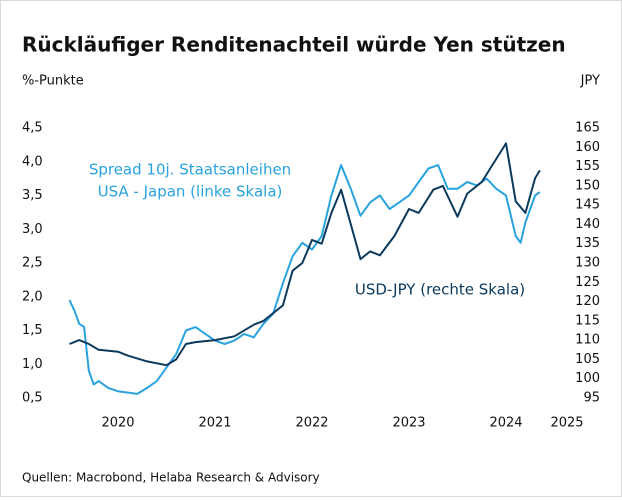 This screenshot has height=501, width=622. I want to click on y-tick-label: 2,0, so click(32, 296).